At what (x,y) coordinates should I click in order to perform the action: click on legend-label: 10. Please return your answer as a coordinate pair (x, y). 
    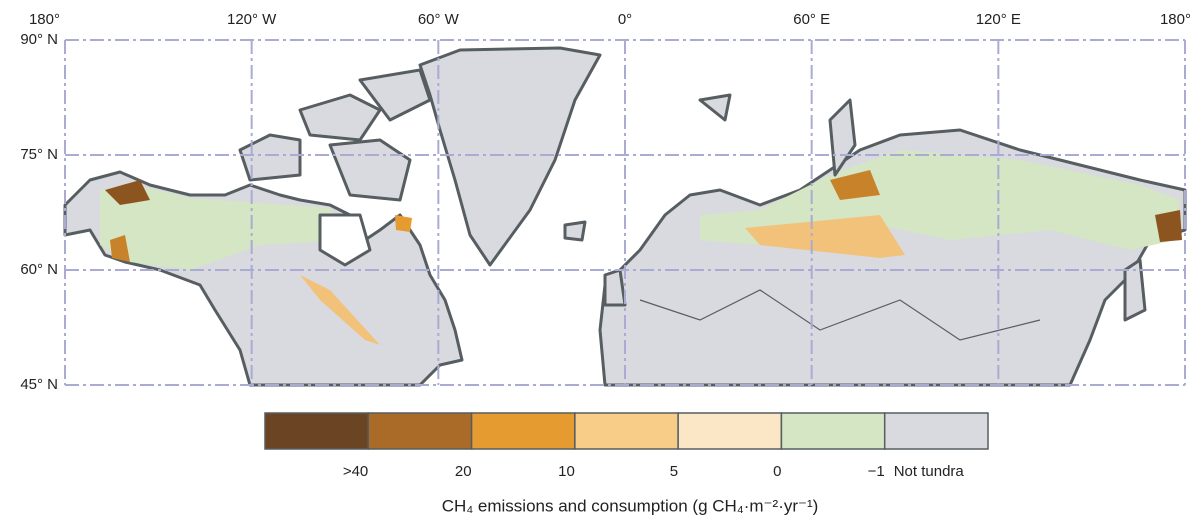
    Looking at the image, I should click on (566, 471).